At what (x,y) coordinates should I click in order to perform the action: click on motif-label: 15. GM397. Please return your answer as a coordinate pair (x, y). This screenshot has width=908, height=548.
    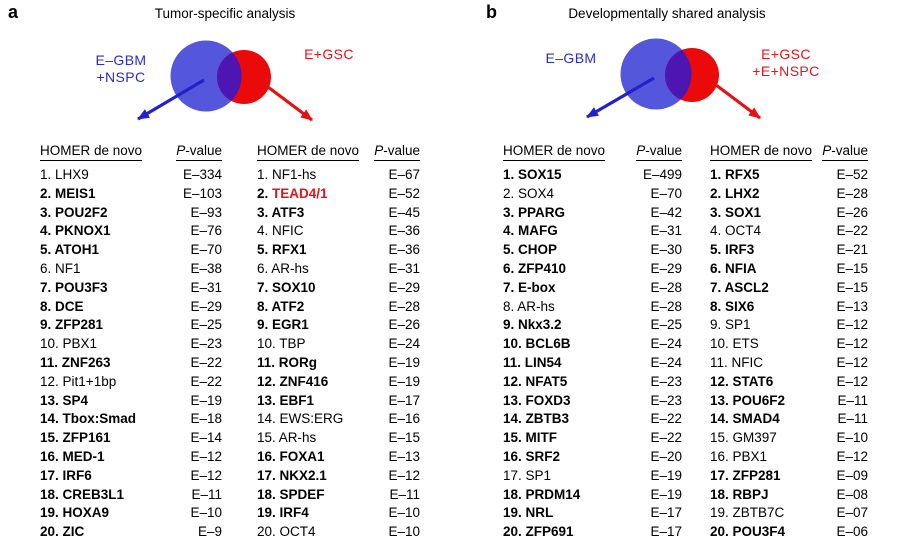
    Looking at the image, I should click on (743, 438).